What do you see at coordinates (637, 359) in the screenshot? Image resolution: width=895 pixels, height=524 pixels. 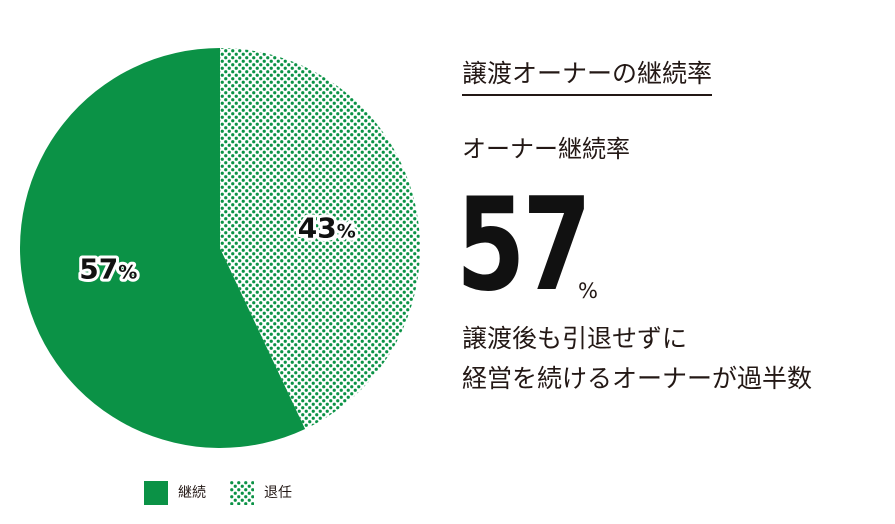 I see `description: 譲渡後も引退せずに 経営を続けるオーナーが過半数` at bounding box center [637, 359].